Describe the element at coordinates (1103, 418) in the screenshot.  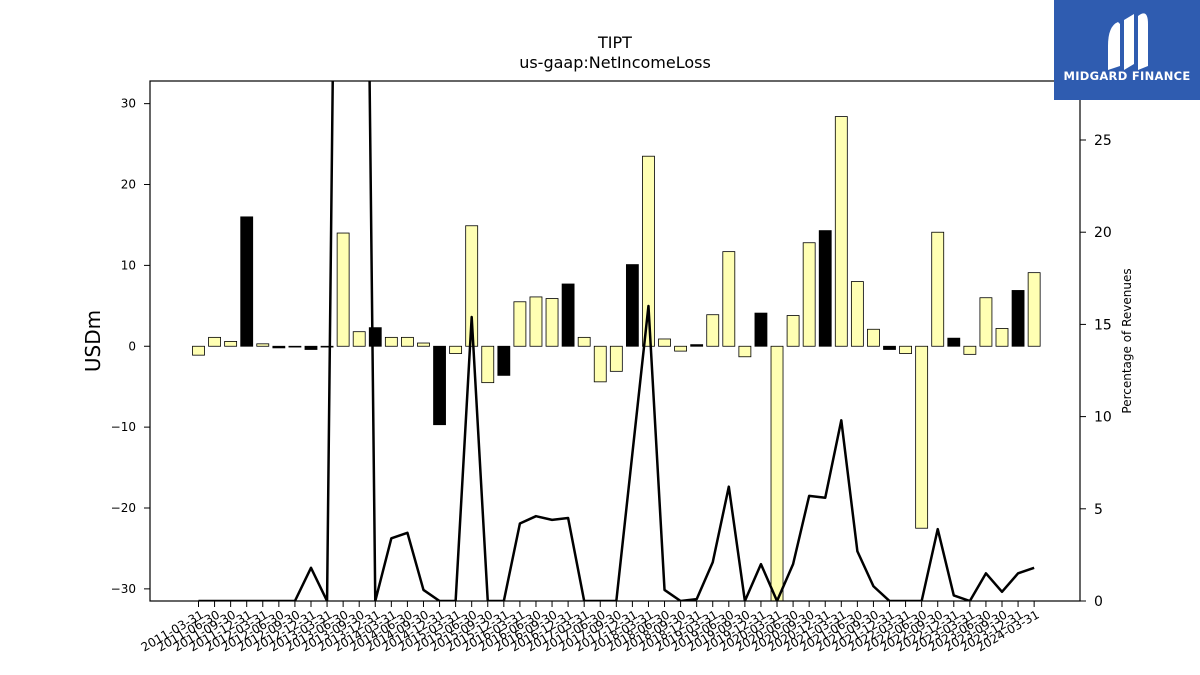
I see `y2-tick-label: 10` at that location.